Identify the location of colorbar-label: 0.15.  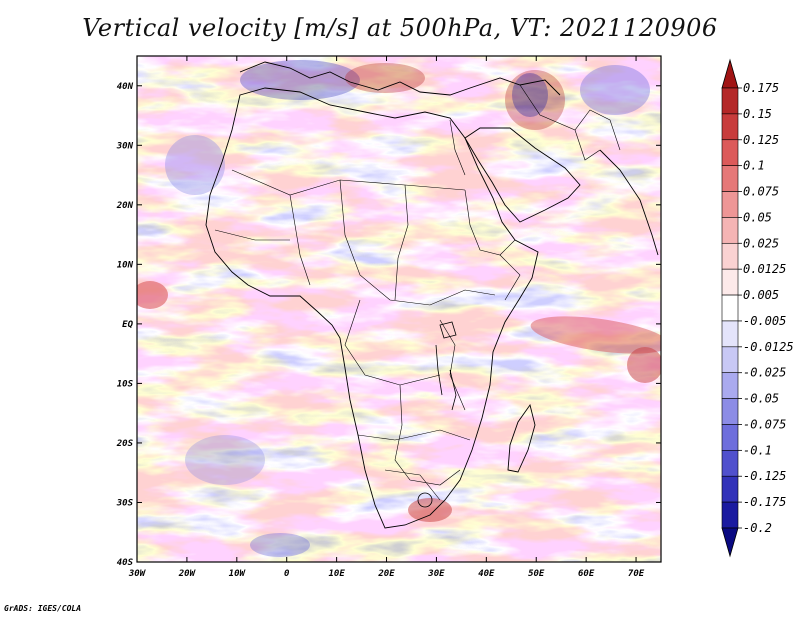
(757, 114).